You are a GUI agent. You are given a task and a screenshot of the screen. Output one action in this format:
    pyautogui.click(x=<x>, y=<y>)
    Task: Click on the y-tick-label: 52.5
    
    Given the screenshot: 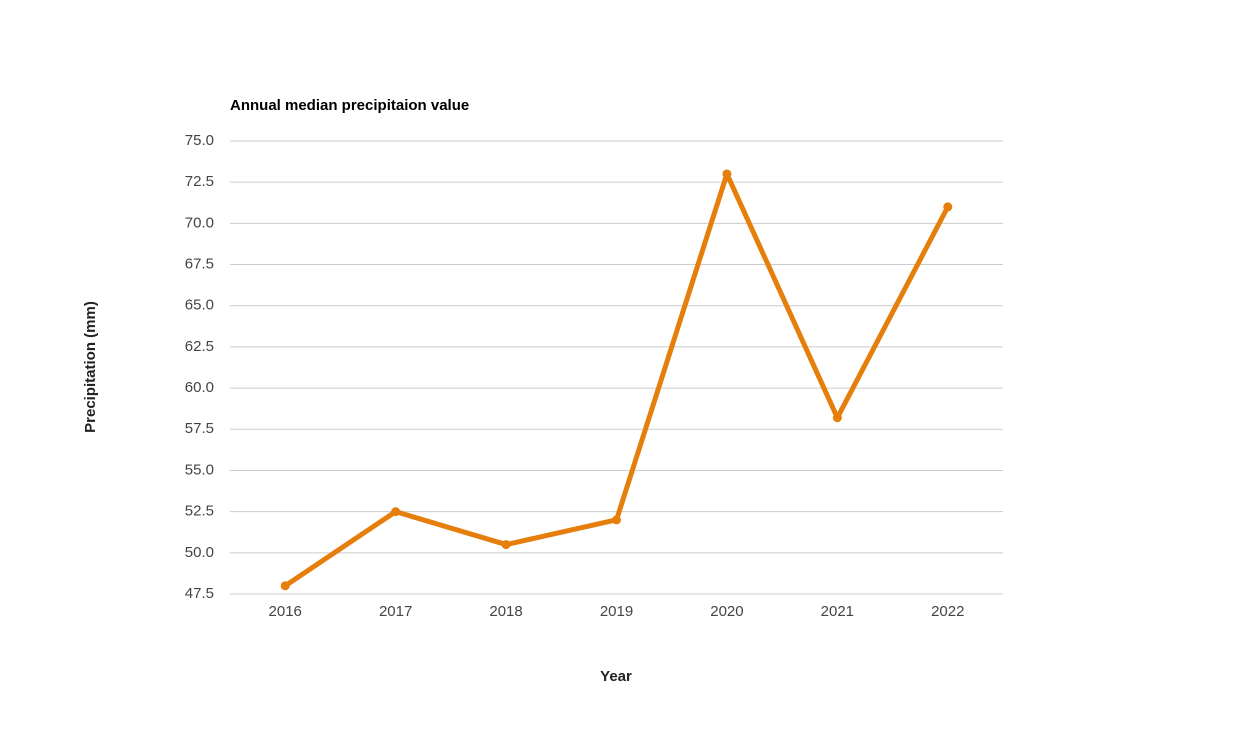 What is the action you would take?
    pyautogui.click(x=199, y=511)
    